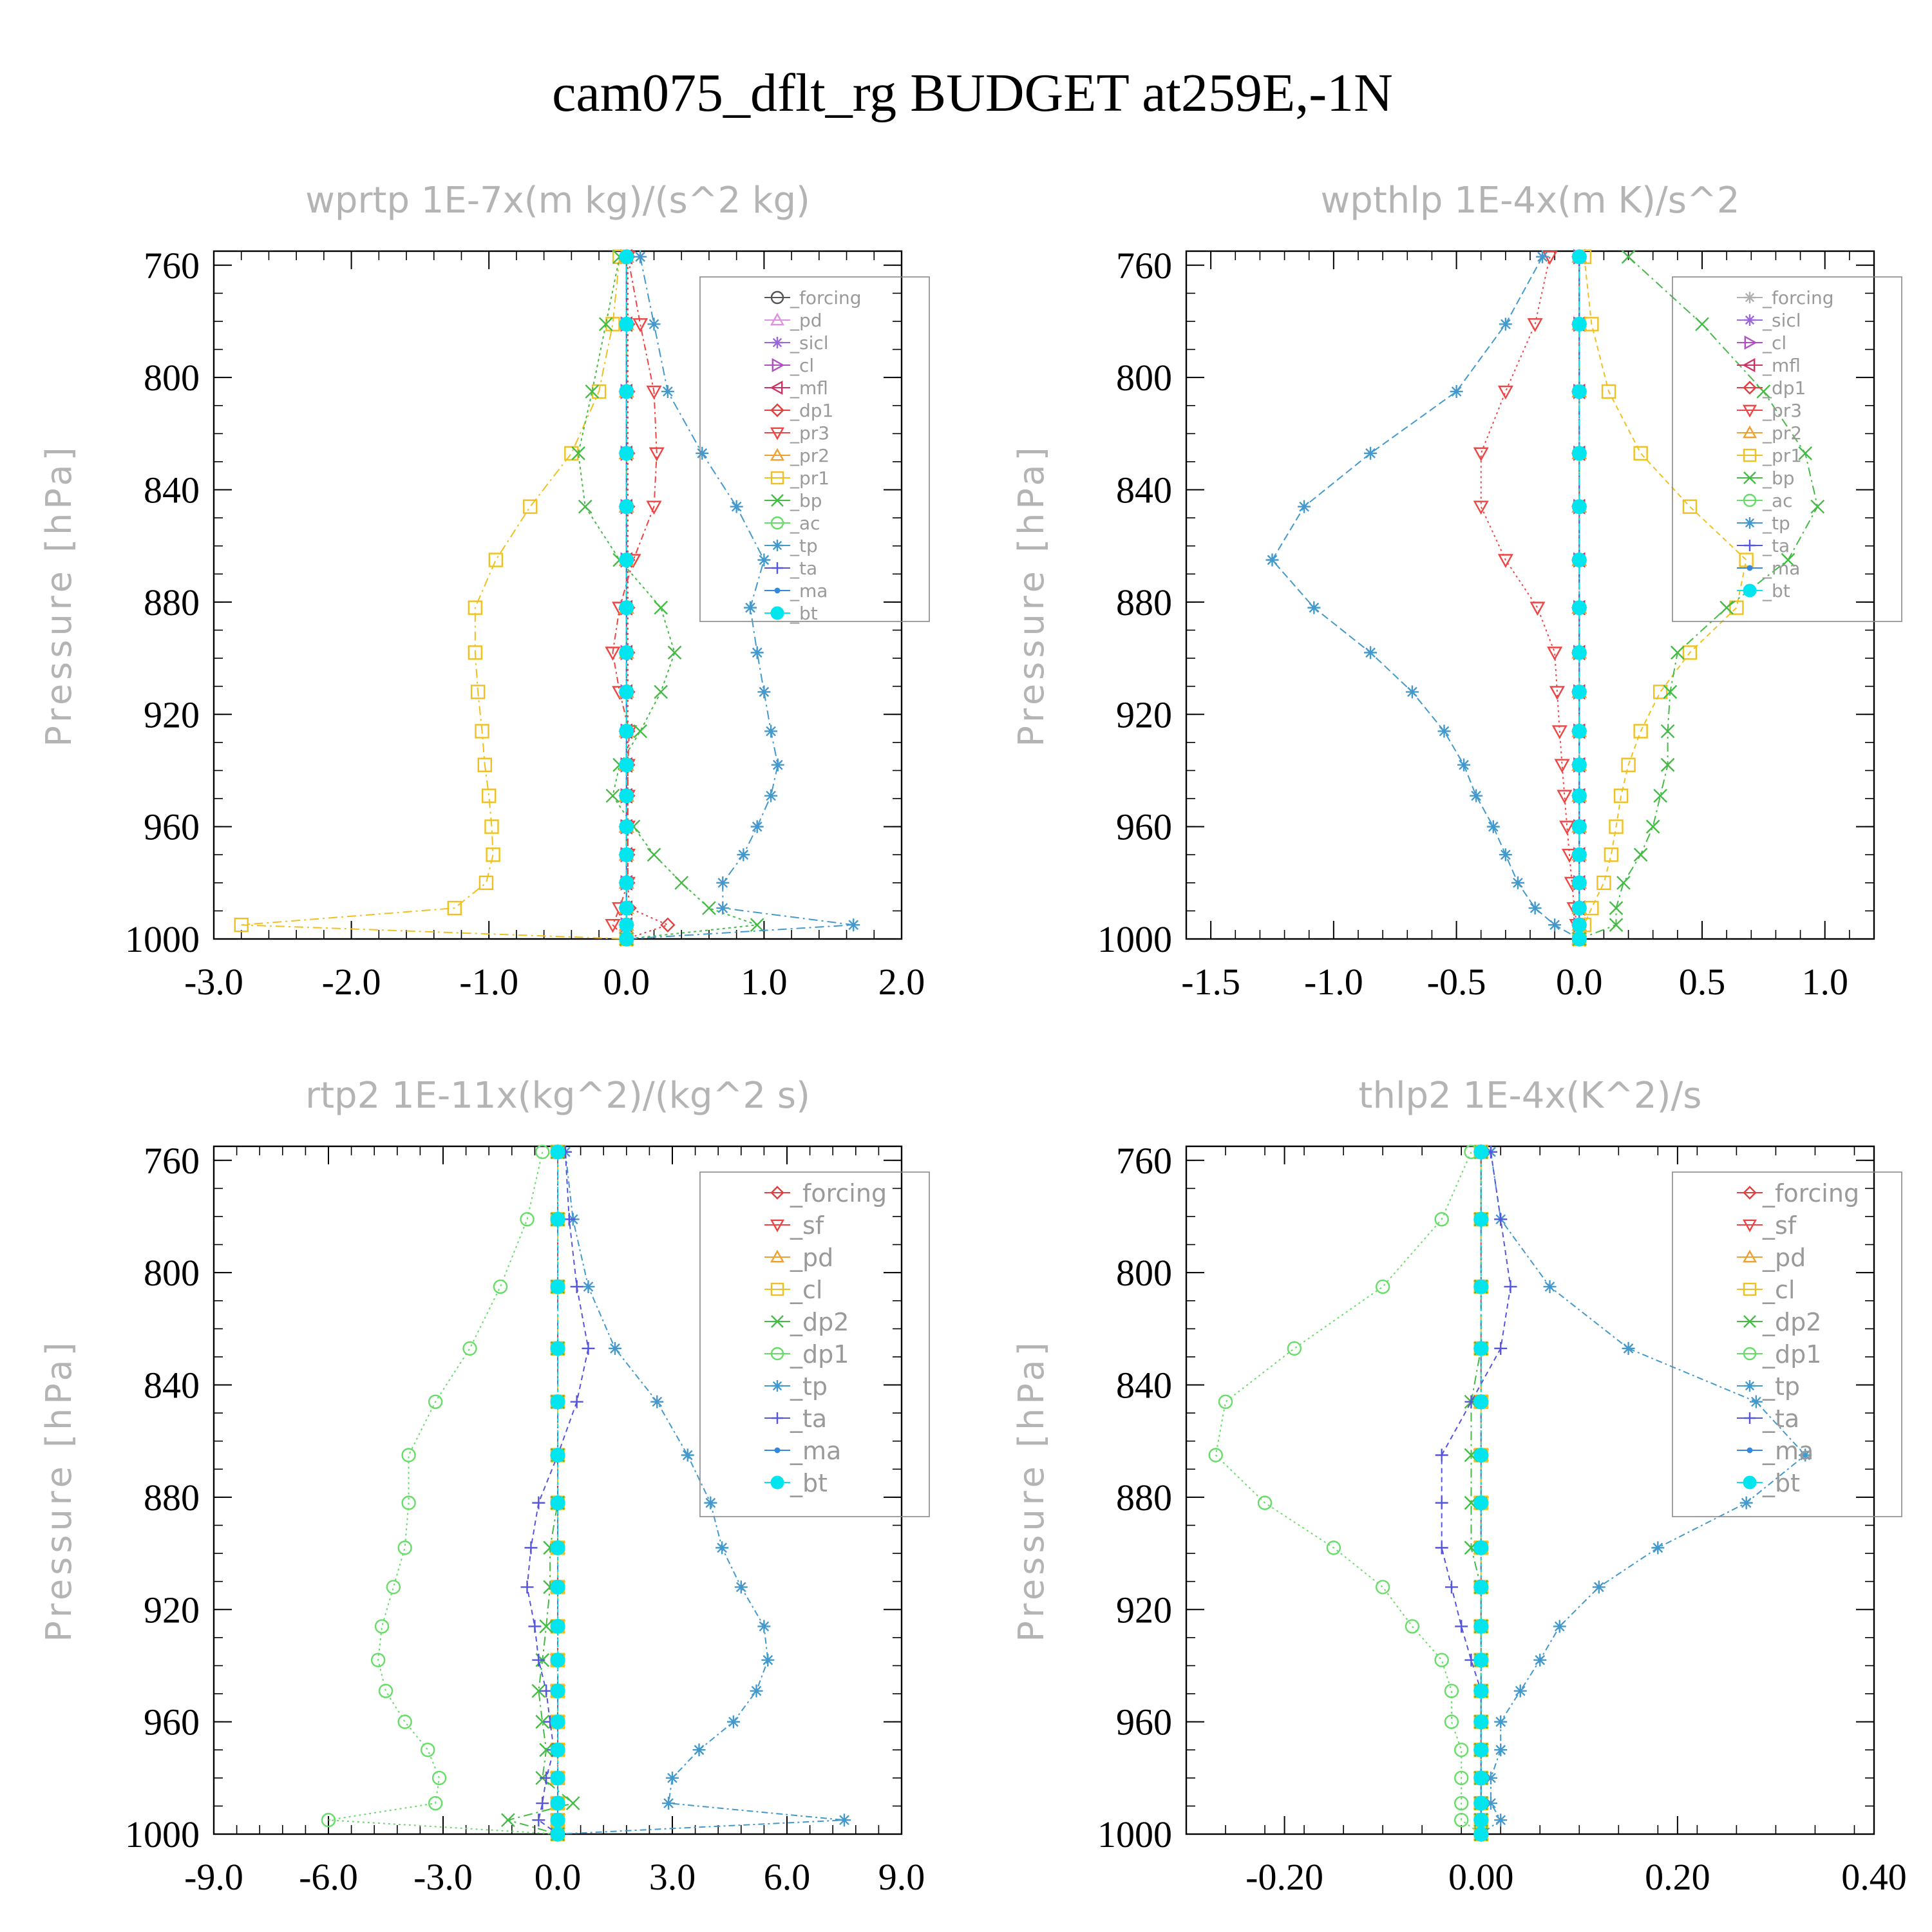  Describe the element at coordinates (1776, 523) in the screenshot. I see `legend-label: _tp` at that location.